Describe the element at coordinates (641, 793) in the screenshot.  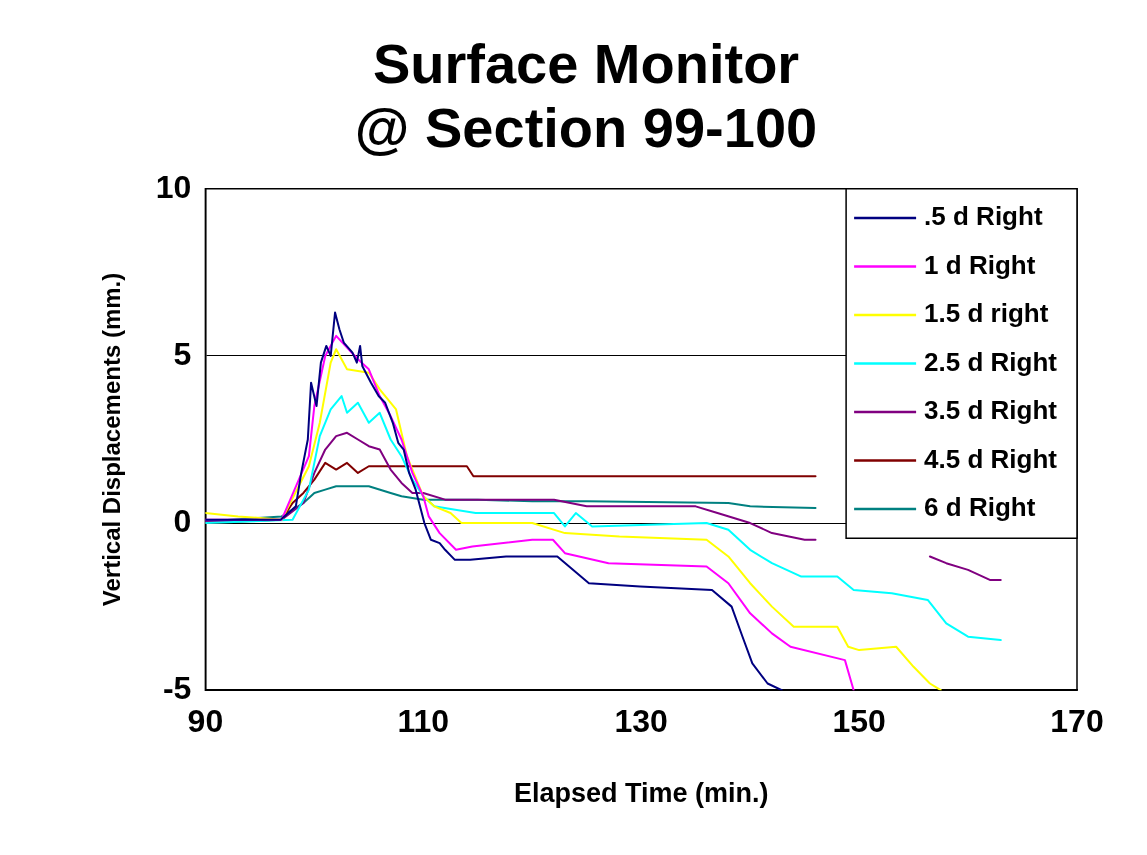
I see `x-axis-title: Elapsed Time (min.)` at that location.